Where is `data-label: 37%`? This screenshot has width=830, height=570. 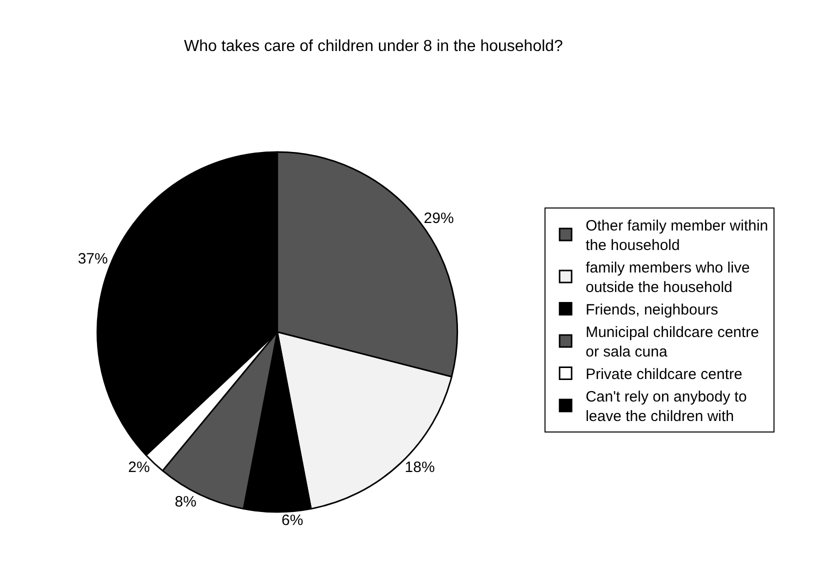
data-label: 37% is located at coordinates (93, 259).